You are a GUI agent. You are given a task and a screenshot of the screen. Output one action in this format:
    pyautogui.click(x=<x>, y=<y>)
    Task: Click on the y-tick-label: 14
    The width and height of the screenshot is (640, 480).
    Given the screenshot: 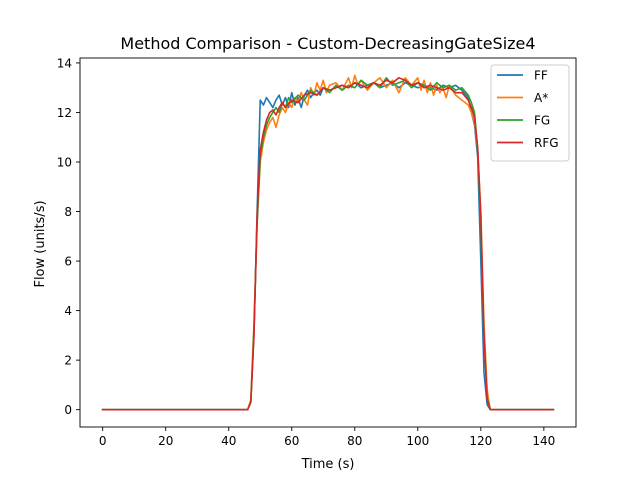 What is the action you would take?
    pyautogui.click(x=64, y=63)
    